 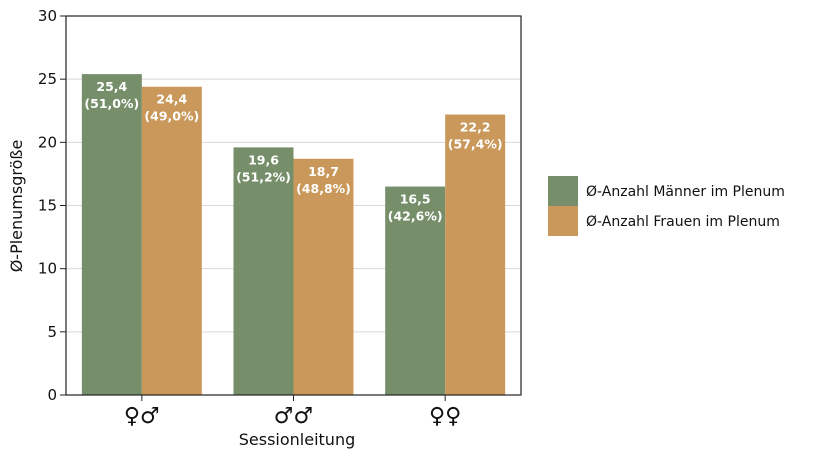 I want to click on y-tick-label-10: 10, so click(x=47, y=269).